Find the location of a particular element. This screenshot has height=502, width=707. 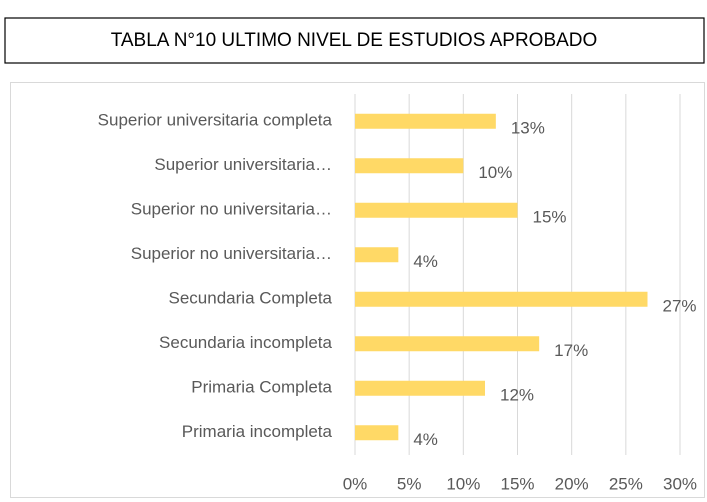

data-label: 15% is located at coordinates (550, 217).